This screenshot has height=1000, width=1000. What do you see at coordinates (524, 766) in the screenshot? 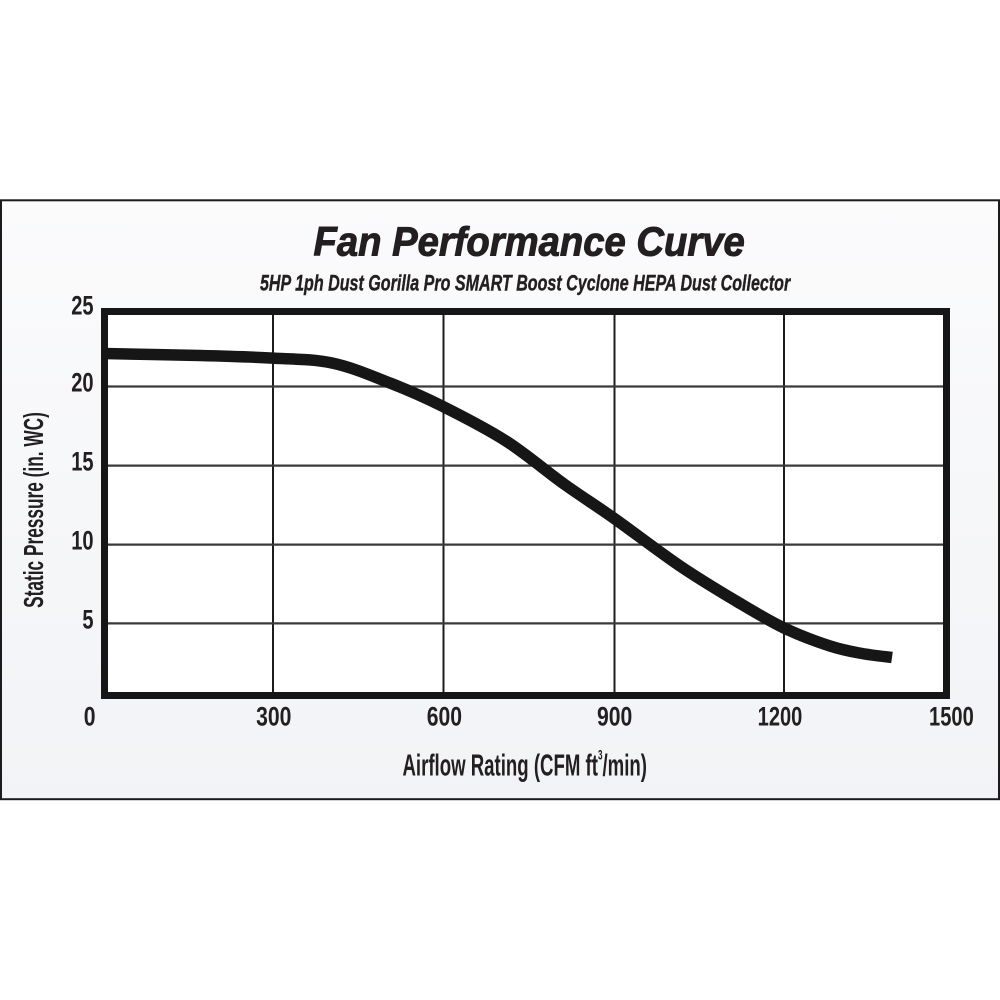
I see `svg-text: Airflow Rating (CFM ft3/min)` at bounding box center [524, 766].